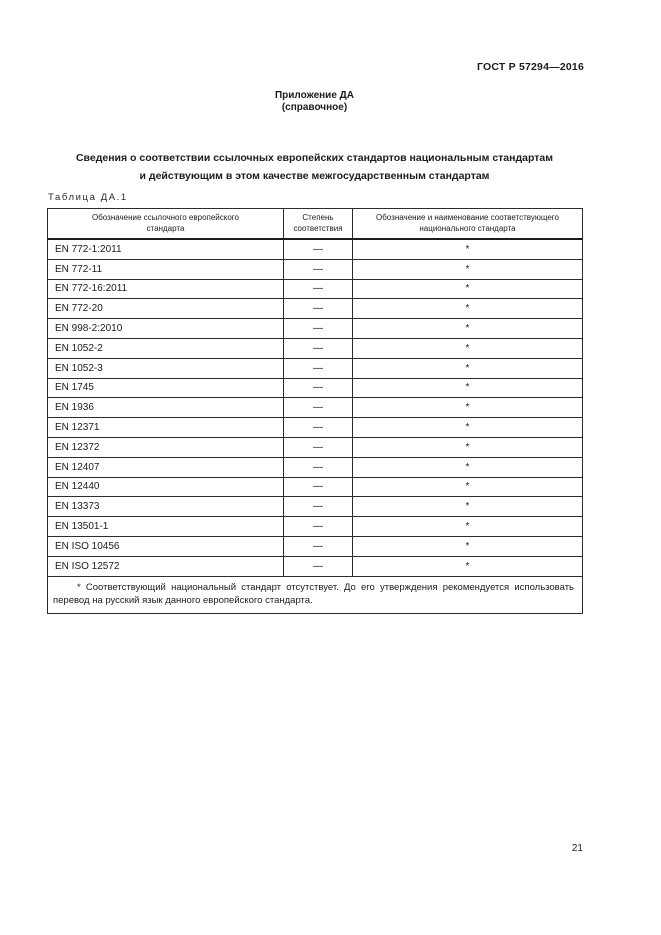  I want to click on column-header-degree-label: Степень соответствия, so click(318, 223).